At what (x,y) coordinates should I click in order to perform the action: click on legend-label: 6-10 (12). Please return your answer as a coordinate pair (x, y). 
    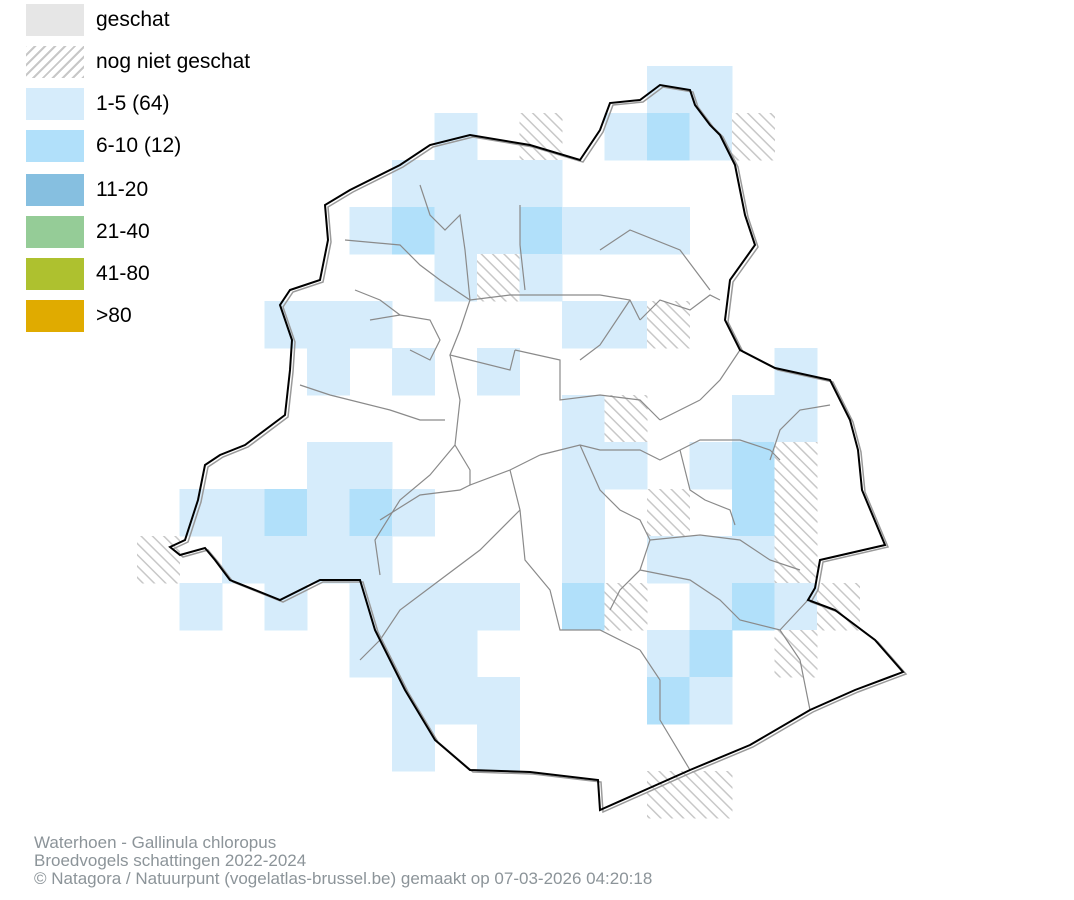
    Looking at the image, I should click on (139, 145).